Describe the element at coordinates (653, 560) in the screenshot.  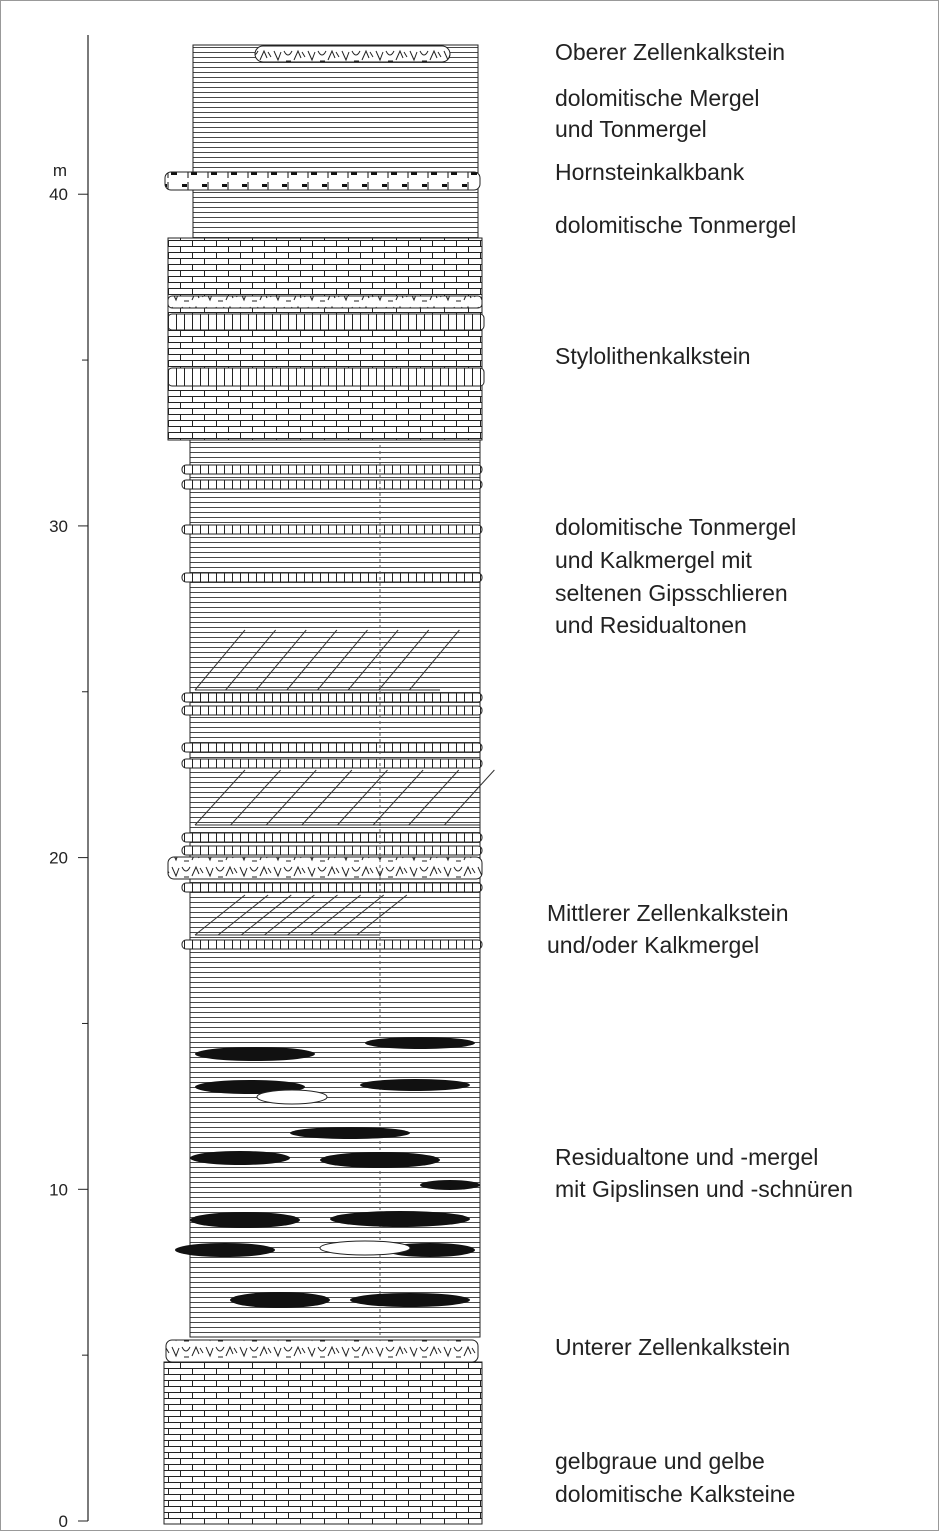
I see `layer-label: und Kalkmergel mit` at that location.